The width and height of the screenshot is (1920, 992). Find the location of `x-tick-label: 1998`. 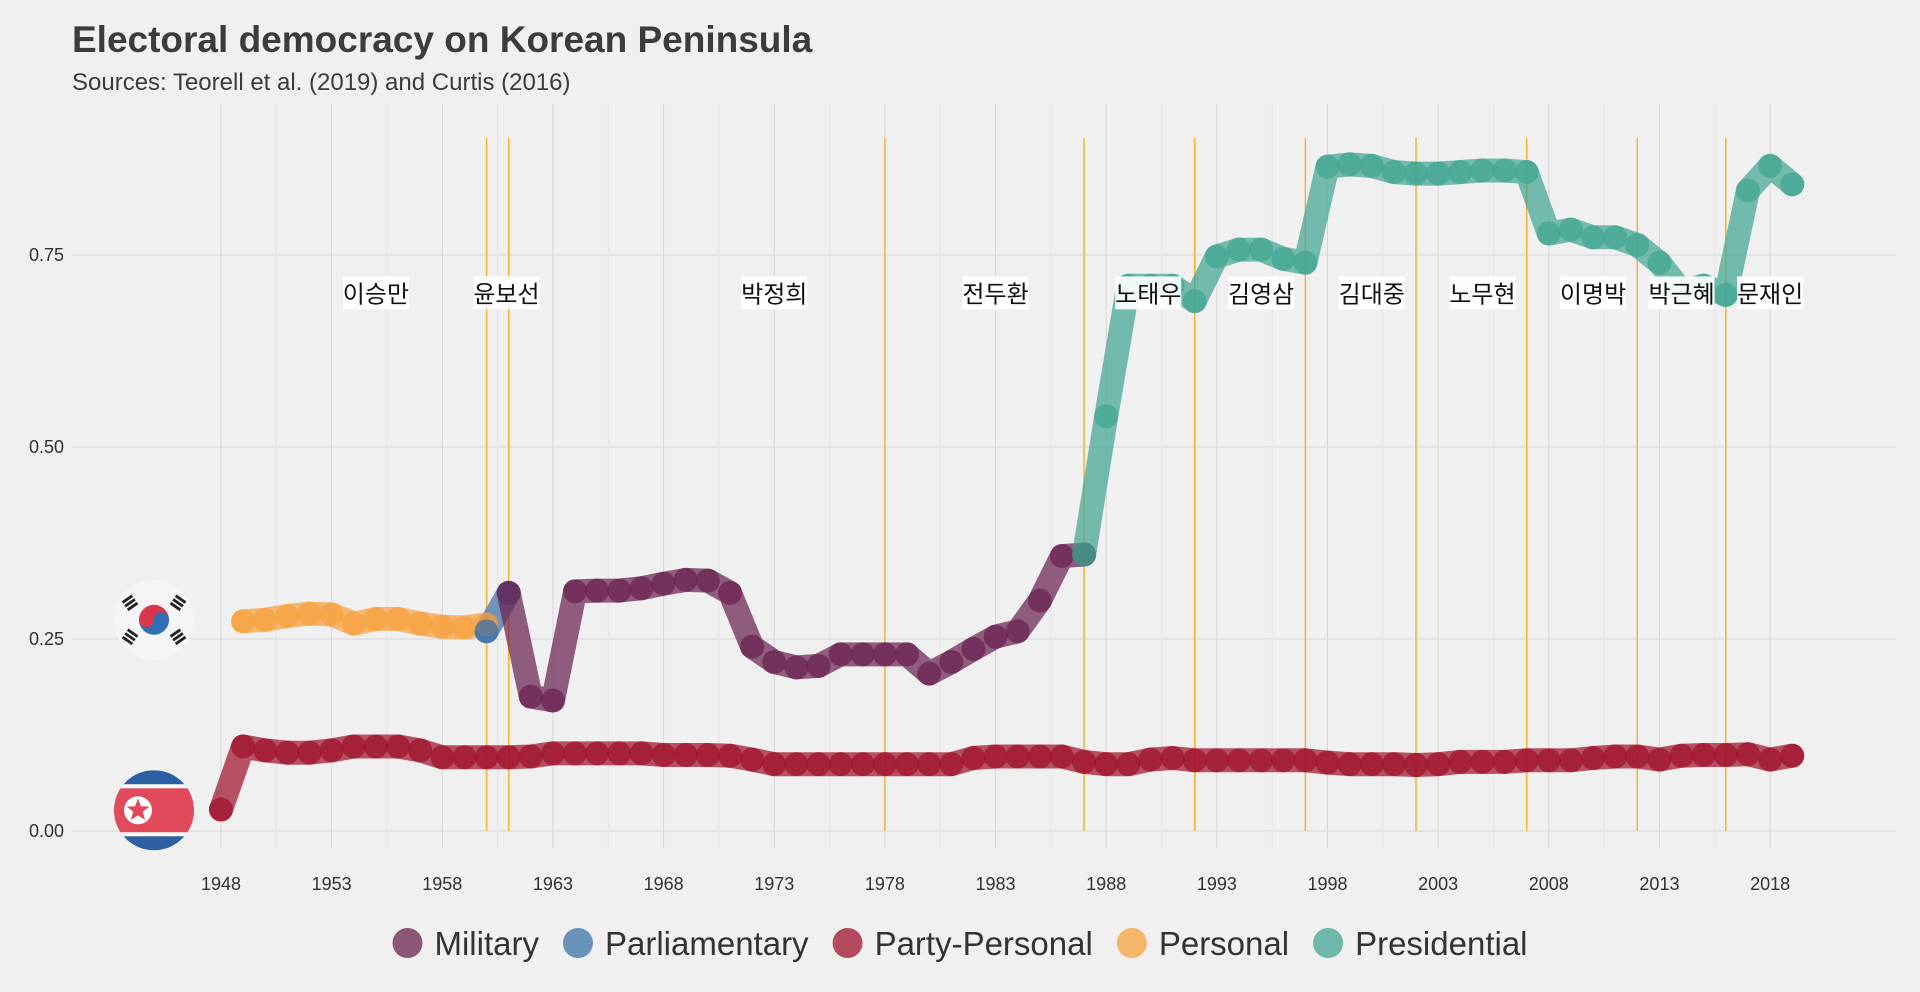

x-tick-label: 1998 is located at coordinates (1327, 884).